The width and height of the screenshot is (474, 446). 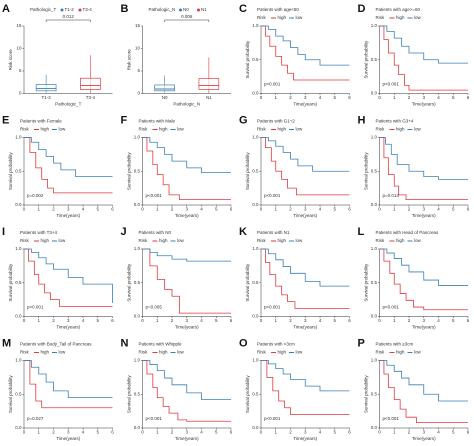 What do you see at coordinates (276, 121) in the screenshot?
I see `panel-title: Patients with G1+2` at bounding box center [276, 121].